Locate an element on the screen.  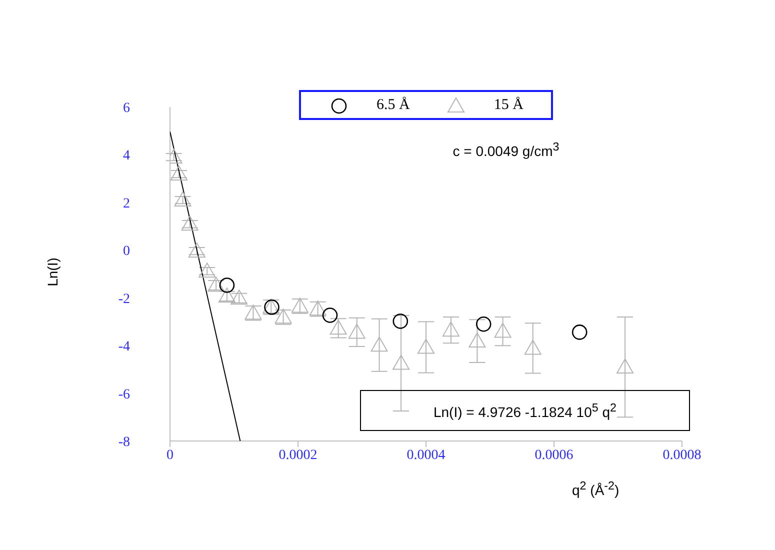
x-tick-label: 0.0002 is located at coordinates (298, 455).